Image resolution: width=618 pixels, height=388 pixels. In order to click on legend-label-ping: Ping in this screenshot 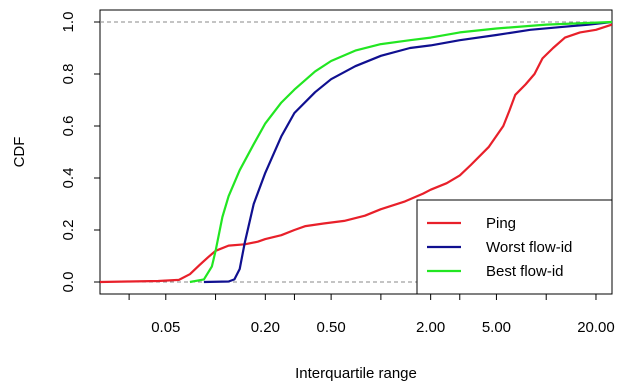, I will do `click(501, 223)`.